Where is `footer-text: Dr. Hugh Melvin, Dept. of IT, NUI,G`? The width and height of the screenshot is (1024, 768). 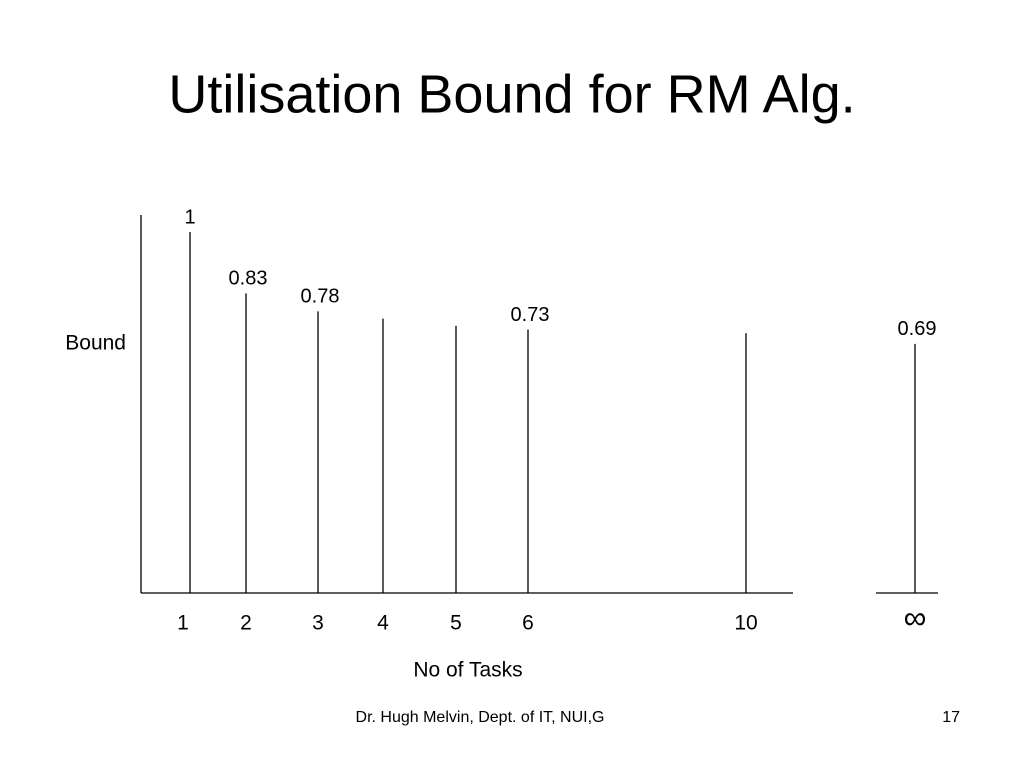
footer-text: Dr. Hugh Melvin, Dept. of IT, NUI,G is located at coordinates (480, 717).